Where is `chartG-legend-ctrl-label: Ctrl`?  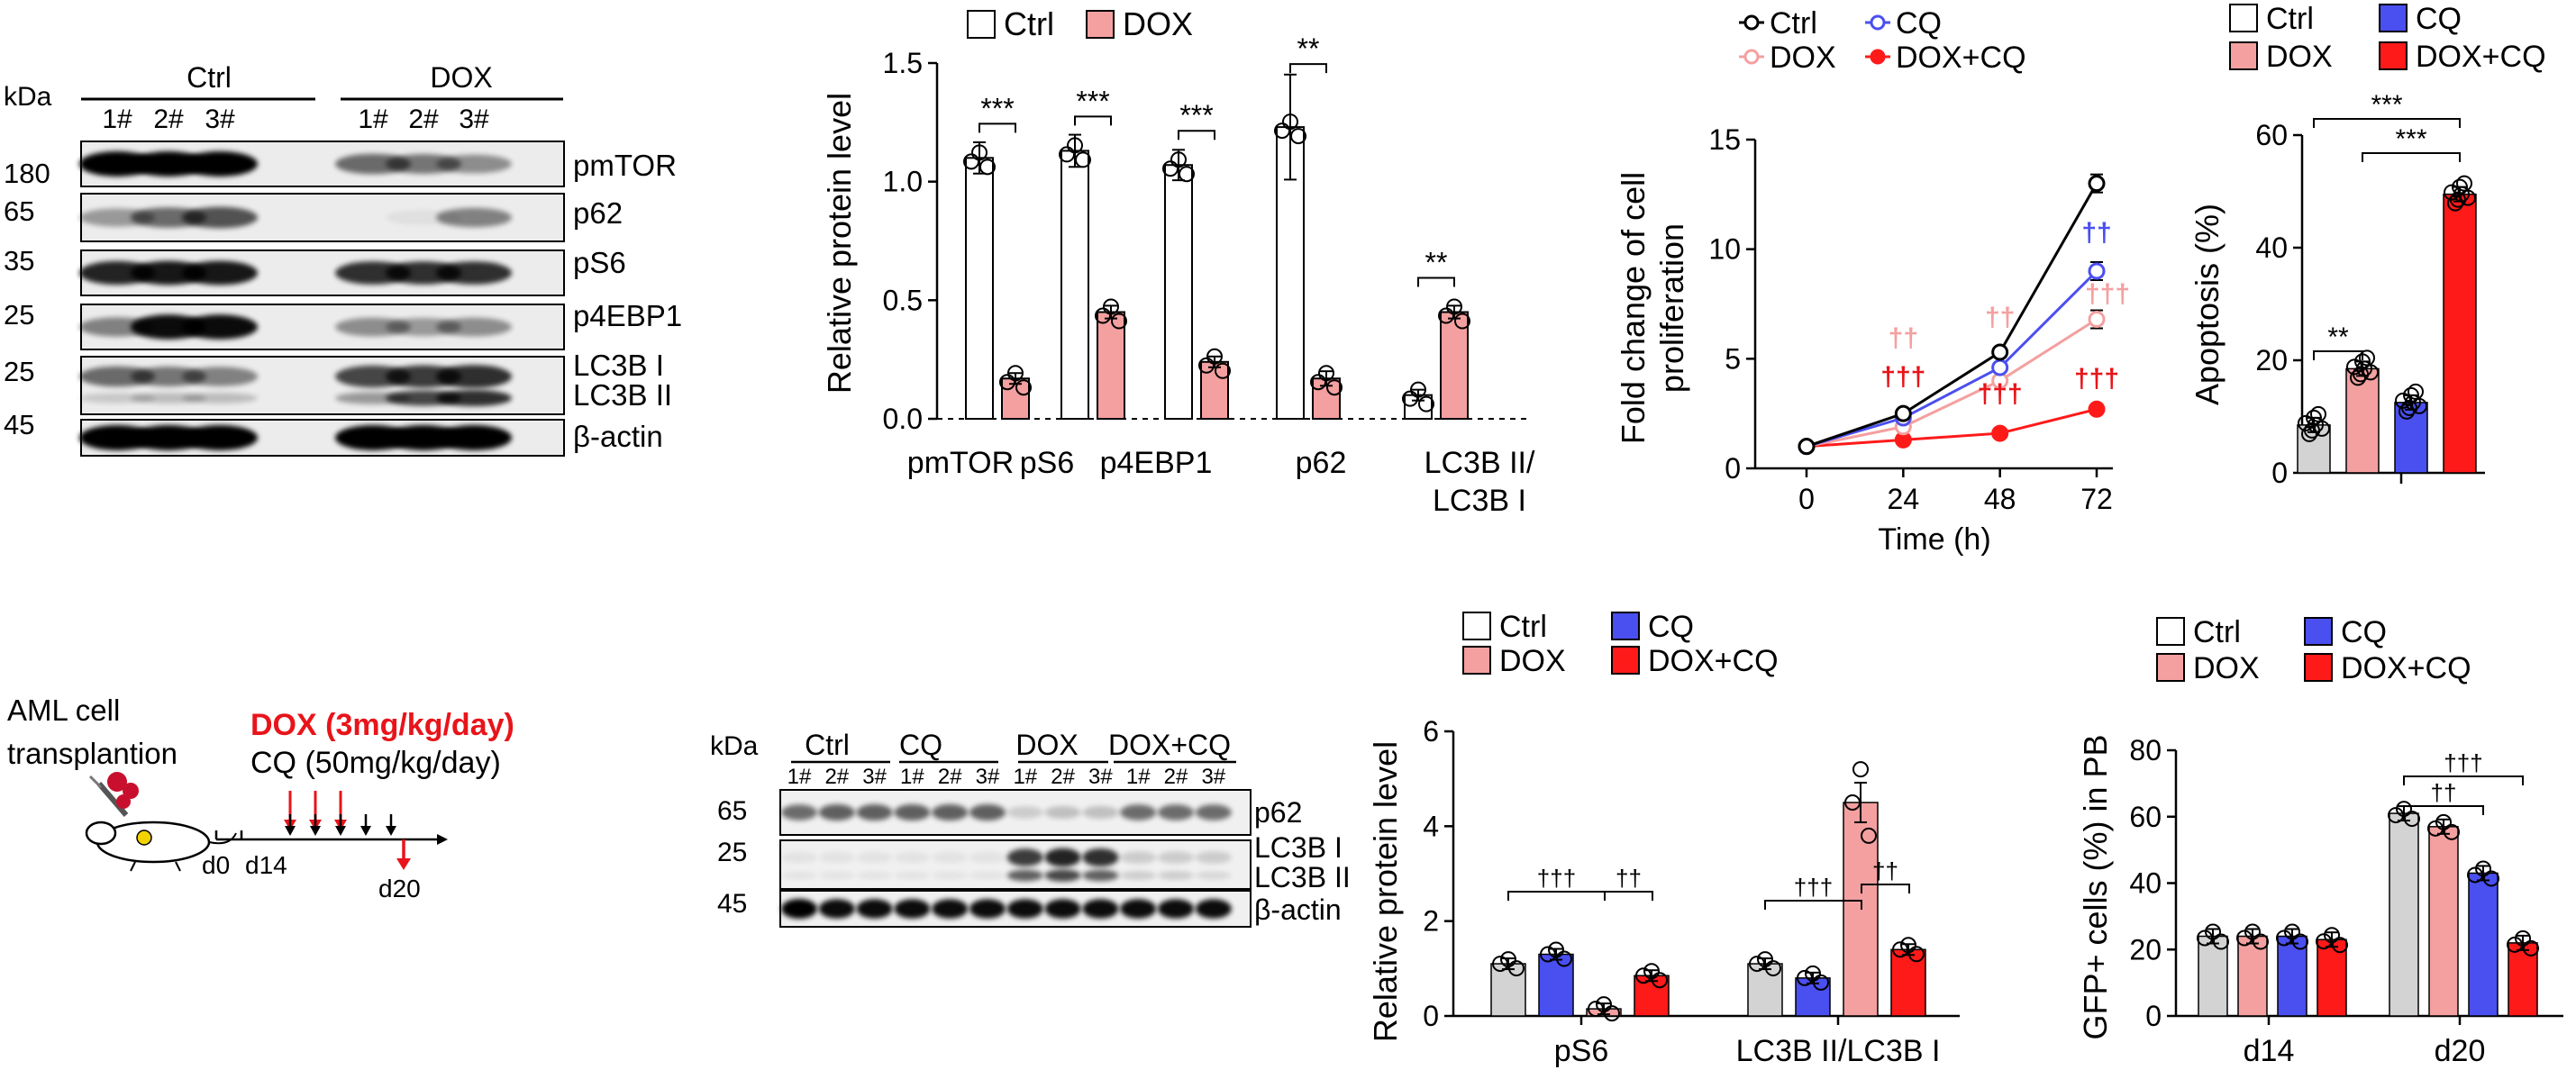 chartG-legend-ctrl-label: Ctrl is located at coordinates (1523, 627).